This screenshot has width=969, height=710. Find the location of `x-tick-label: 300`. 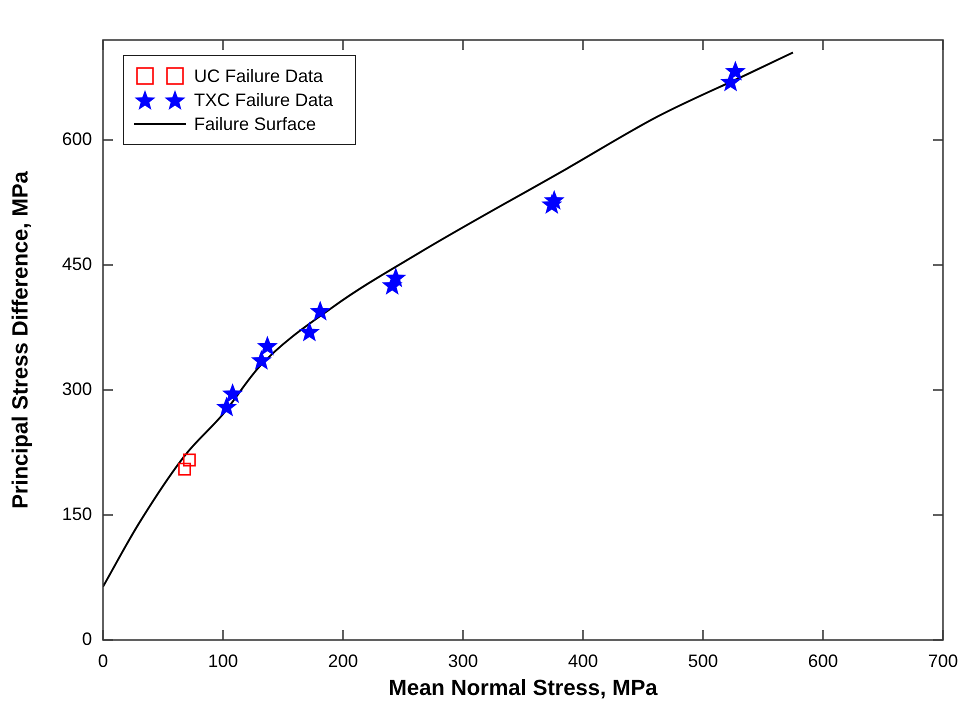

x-tick-label: 300 is located at coordinates (463, 660).